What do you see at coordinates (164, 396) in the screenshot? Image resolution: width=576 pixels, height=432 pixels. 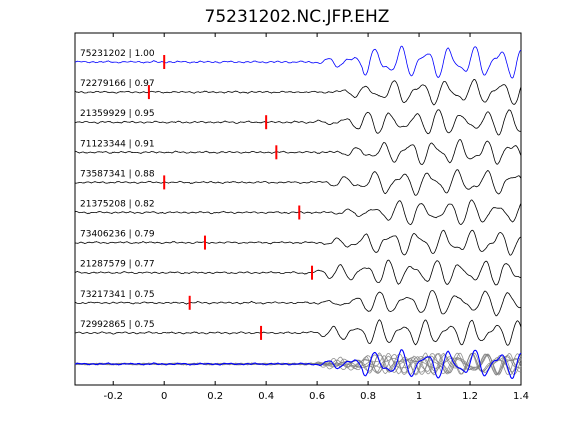 I see `x-tick-label: 0` at bounding box center [164, 396].